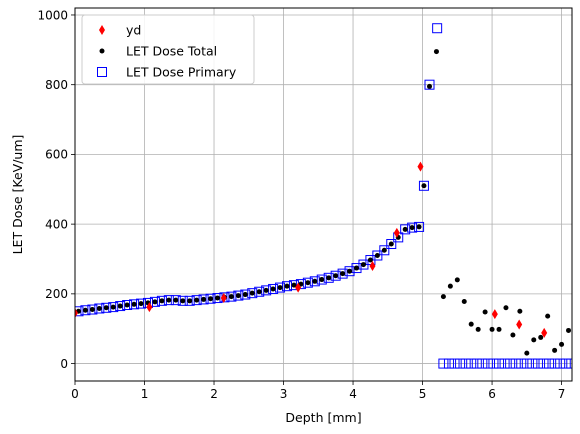 This screenshot has height=434, width=580. I want to click on x-tick-label: 7, so click(562, 394).